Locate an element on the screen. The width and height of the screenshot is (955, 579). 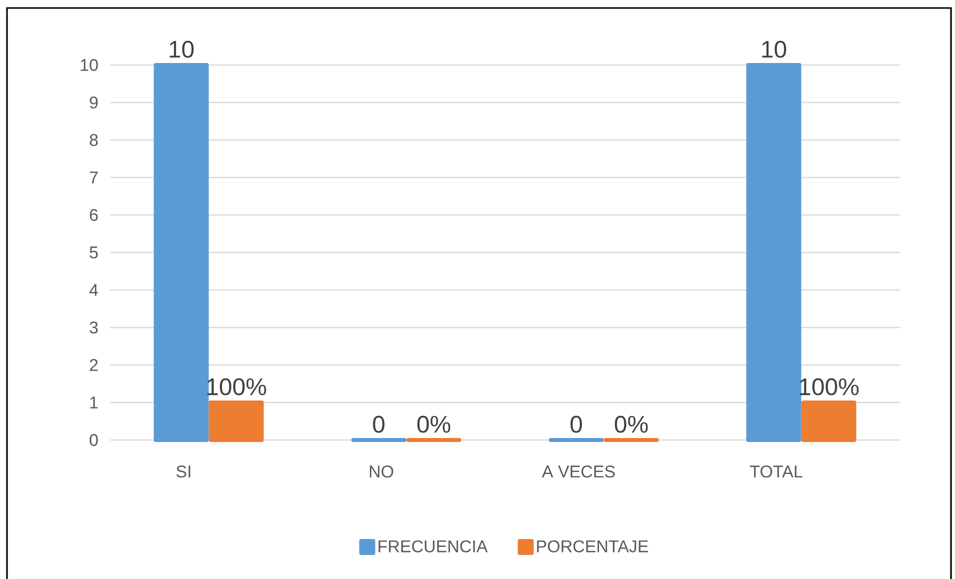
y-tick-label: 1 is located at coordinates (94, 402).